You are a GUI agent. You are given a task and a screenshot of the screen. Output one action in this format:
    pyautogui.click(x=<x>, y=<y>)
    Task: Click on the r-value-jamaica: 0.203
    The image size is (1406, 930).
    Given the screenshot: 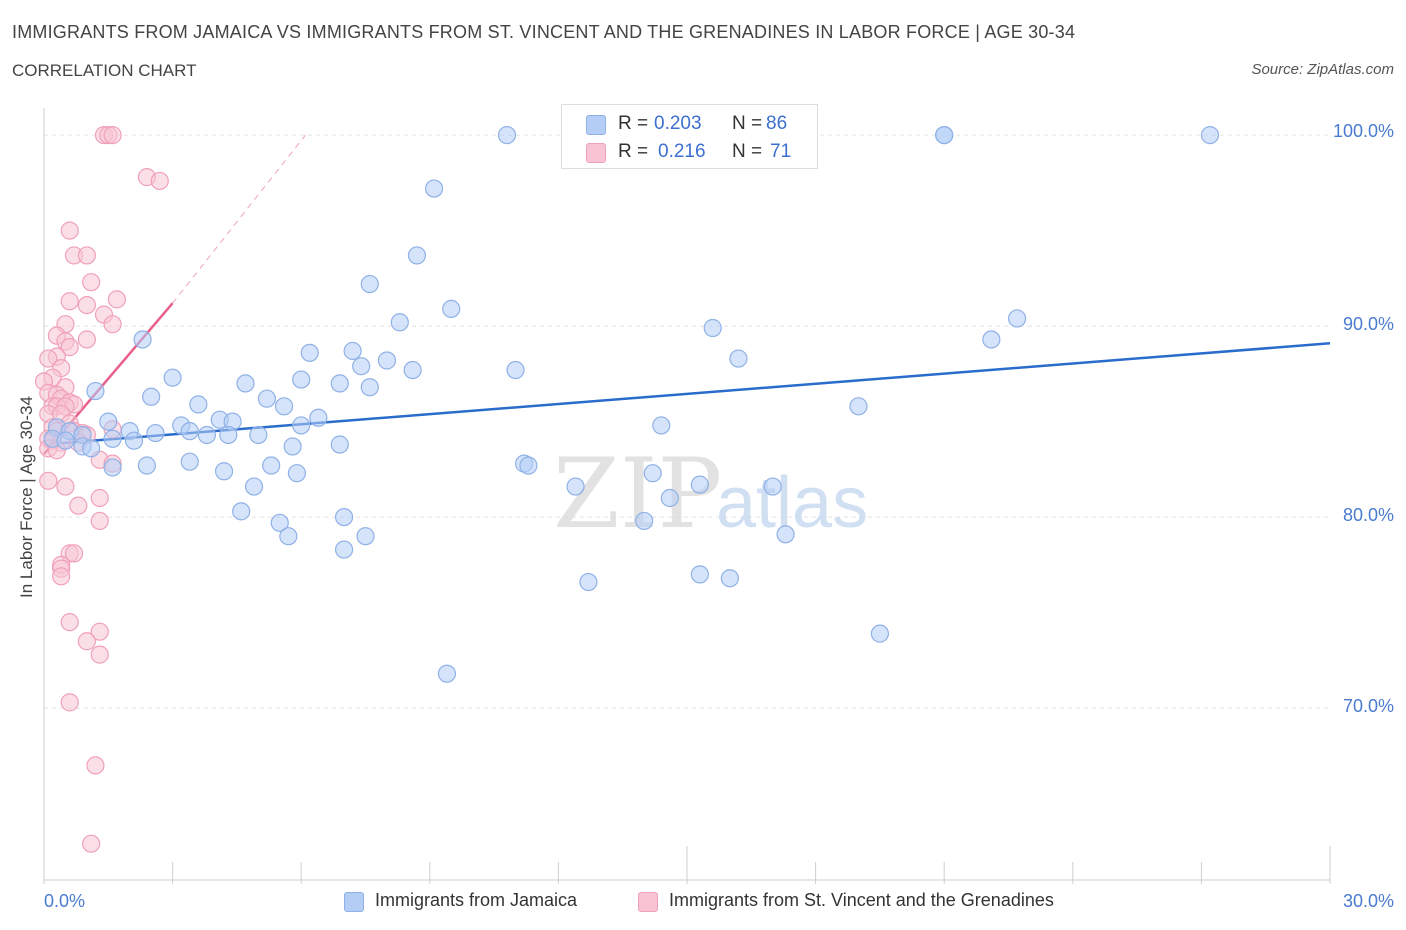 What is the action you would take?
    pyautogui.click(x=678, y=123)
    